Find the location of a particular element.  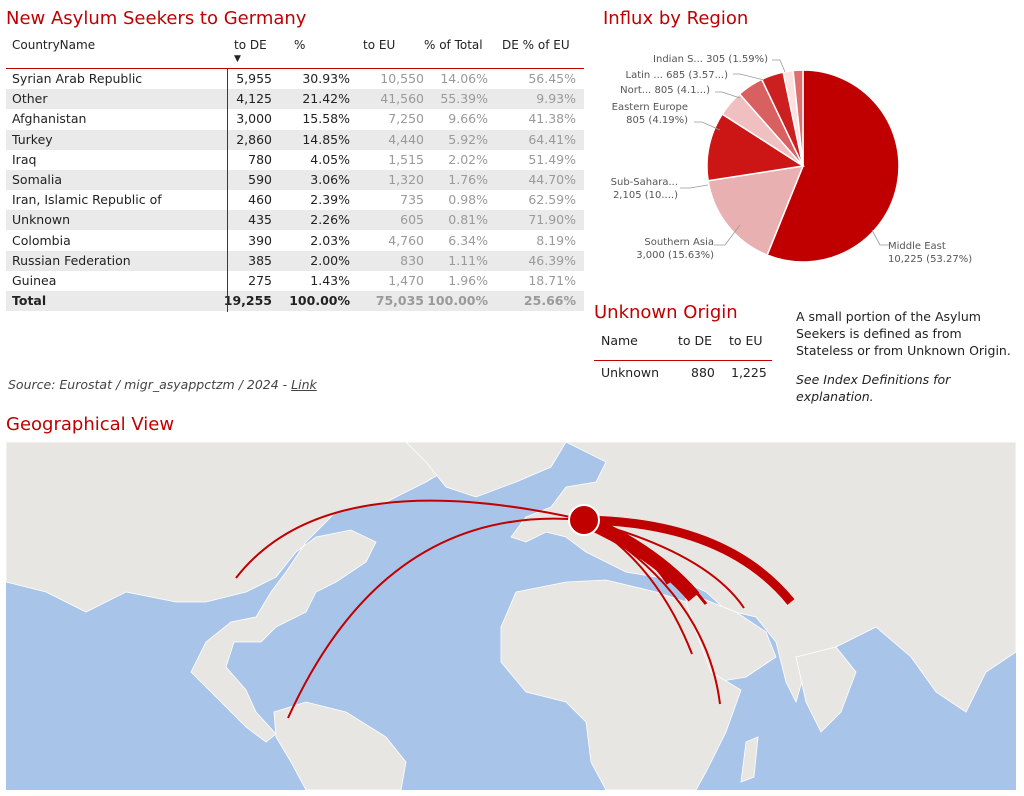

table-row: Turkey 2,860 14.85% 4,440 5.92% 64.41% is located at coordinates (295, 139).